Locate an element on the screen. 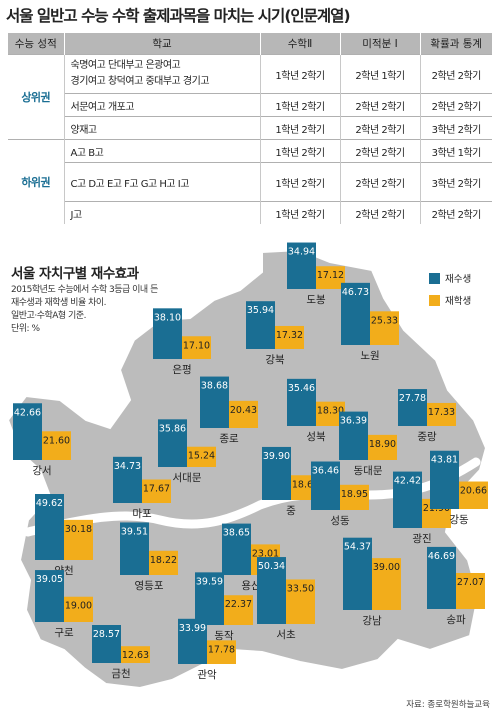 The image size is (500, 724). school-cell: 숙명여고 단대부고 은광여고 경기여고 창덕여고 중대부고 경기고 is located at coordinates (161, 74).